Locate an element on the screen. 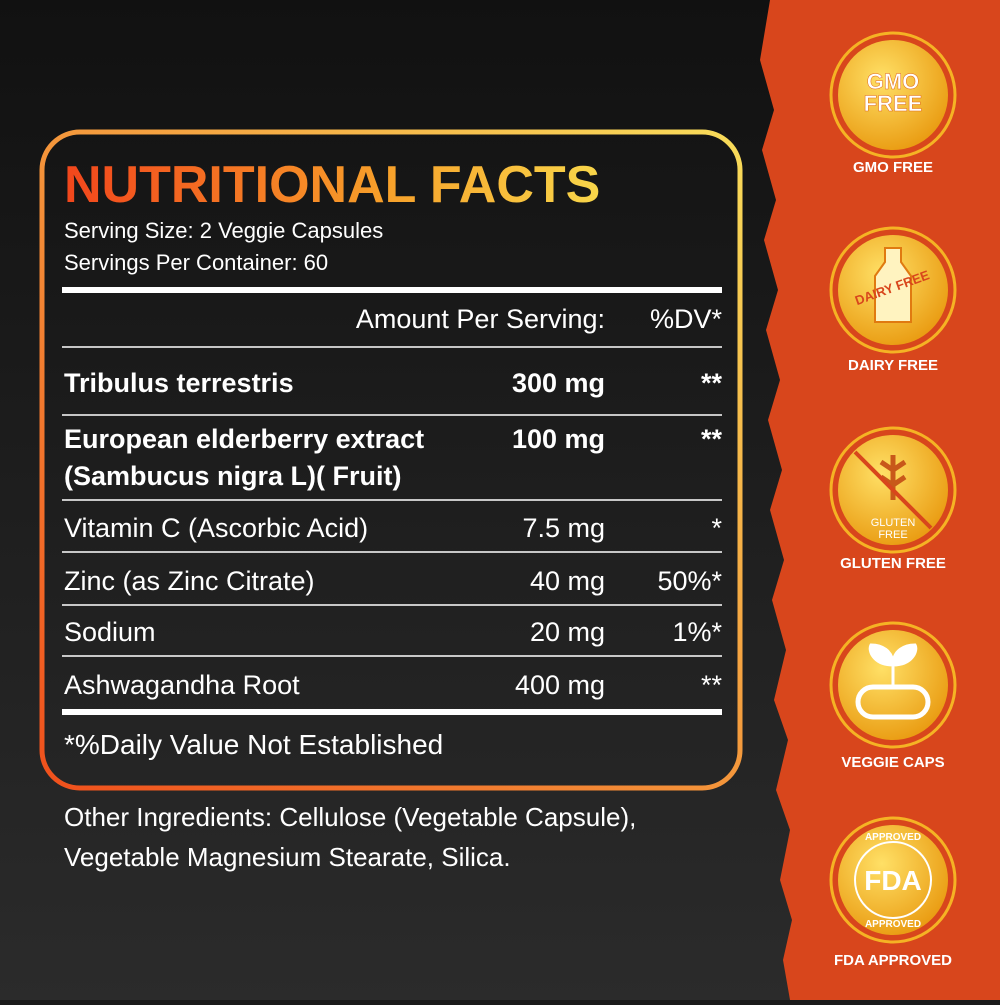 This screenshot has height=1005, width=1000. ingredient-name: Ashwagandha Root is located at coordinates (182, 685).